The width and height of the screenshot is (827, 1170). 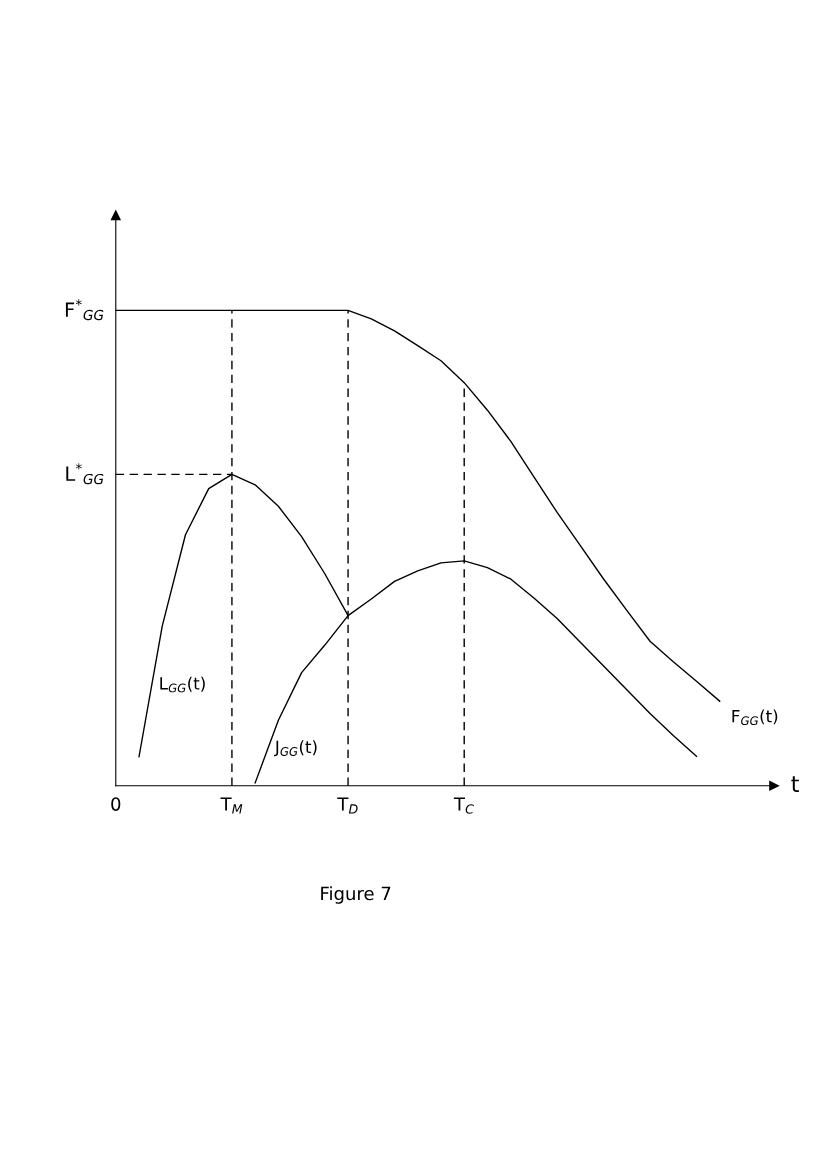 I want to click on x-tick-label: T$_{M}$, so click(x=231, y=805).